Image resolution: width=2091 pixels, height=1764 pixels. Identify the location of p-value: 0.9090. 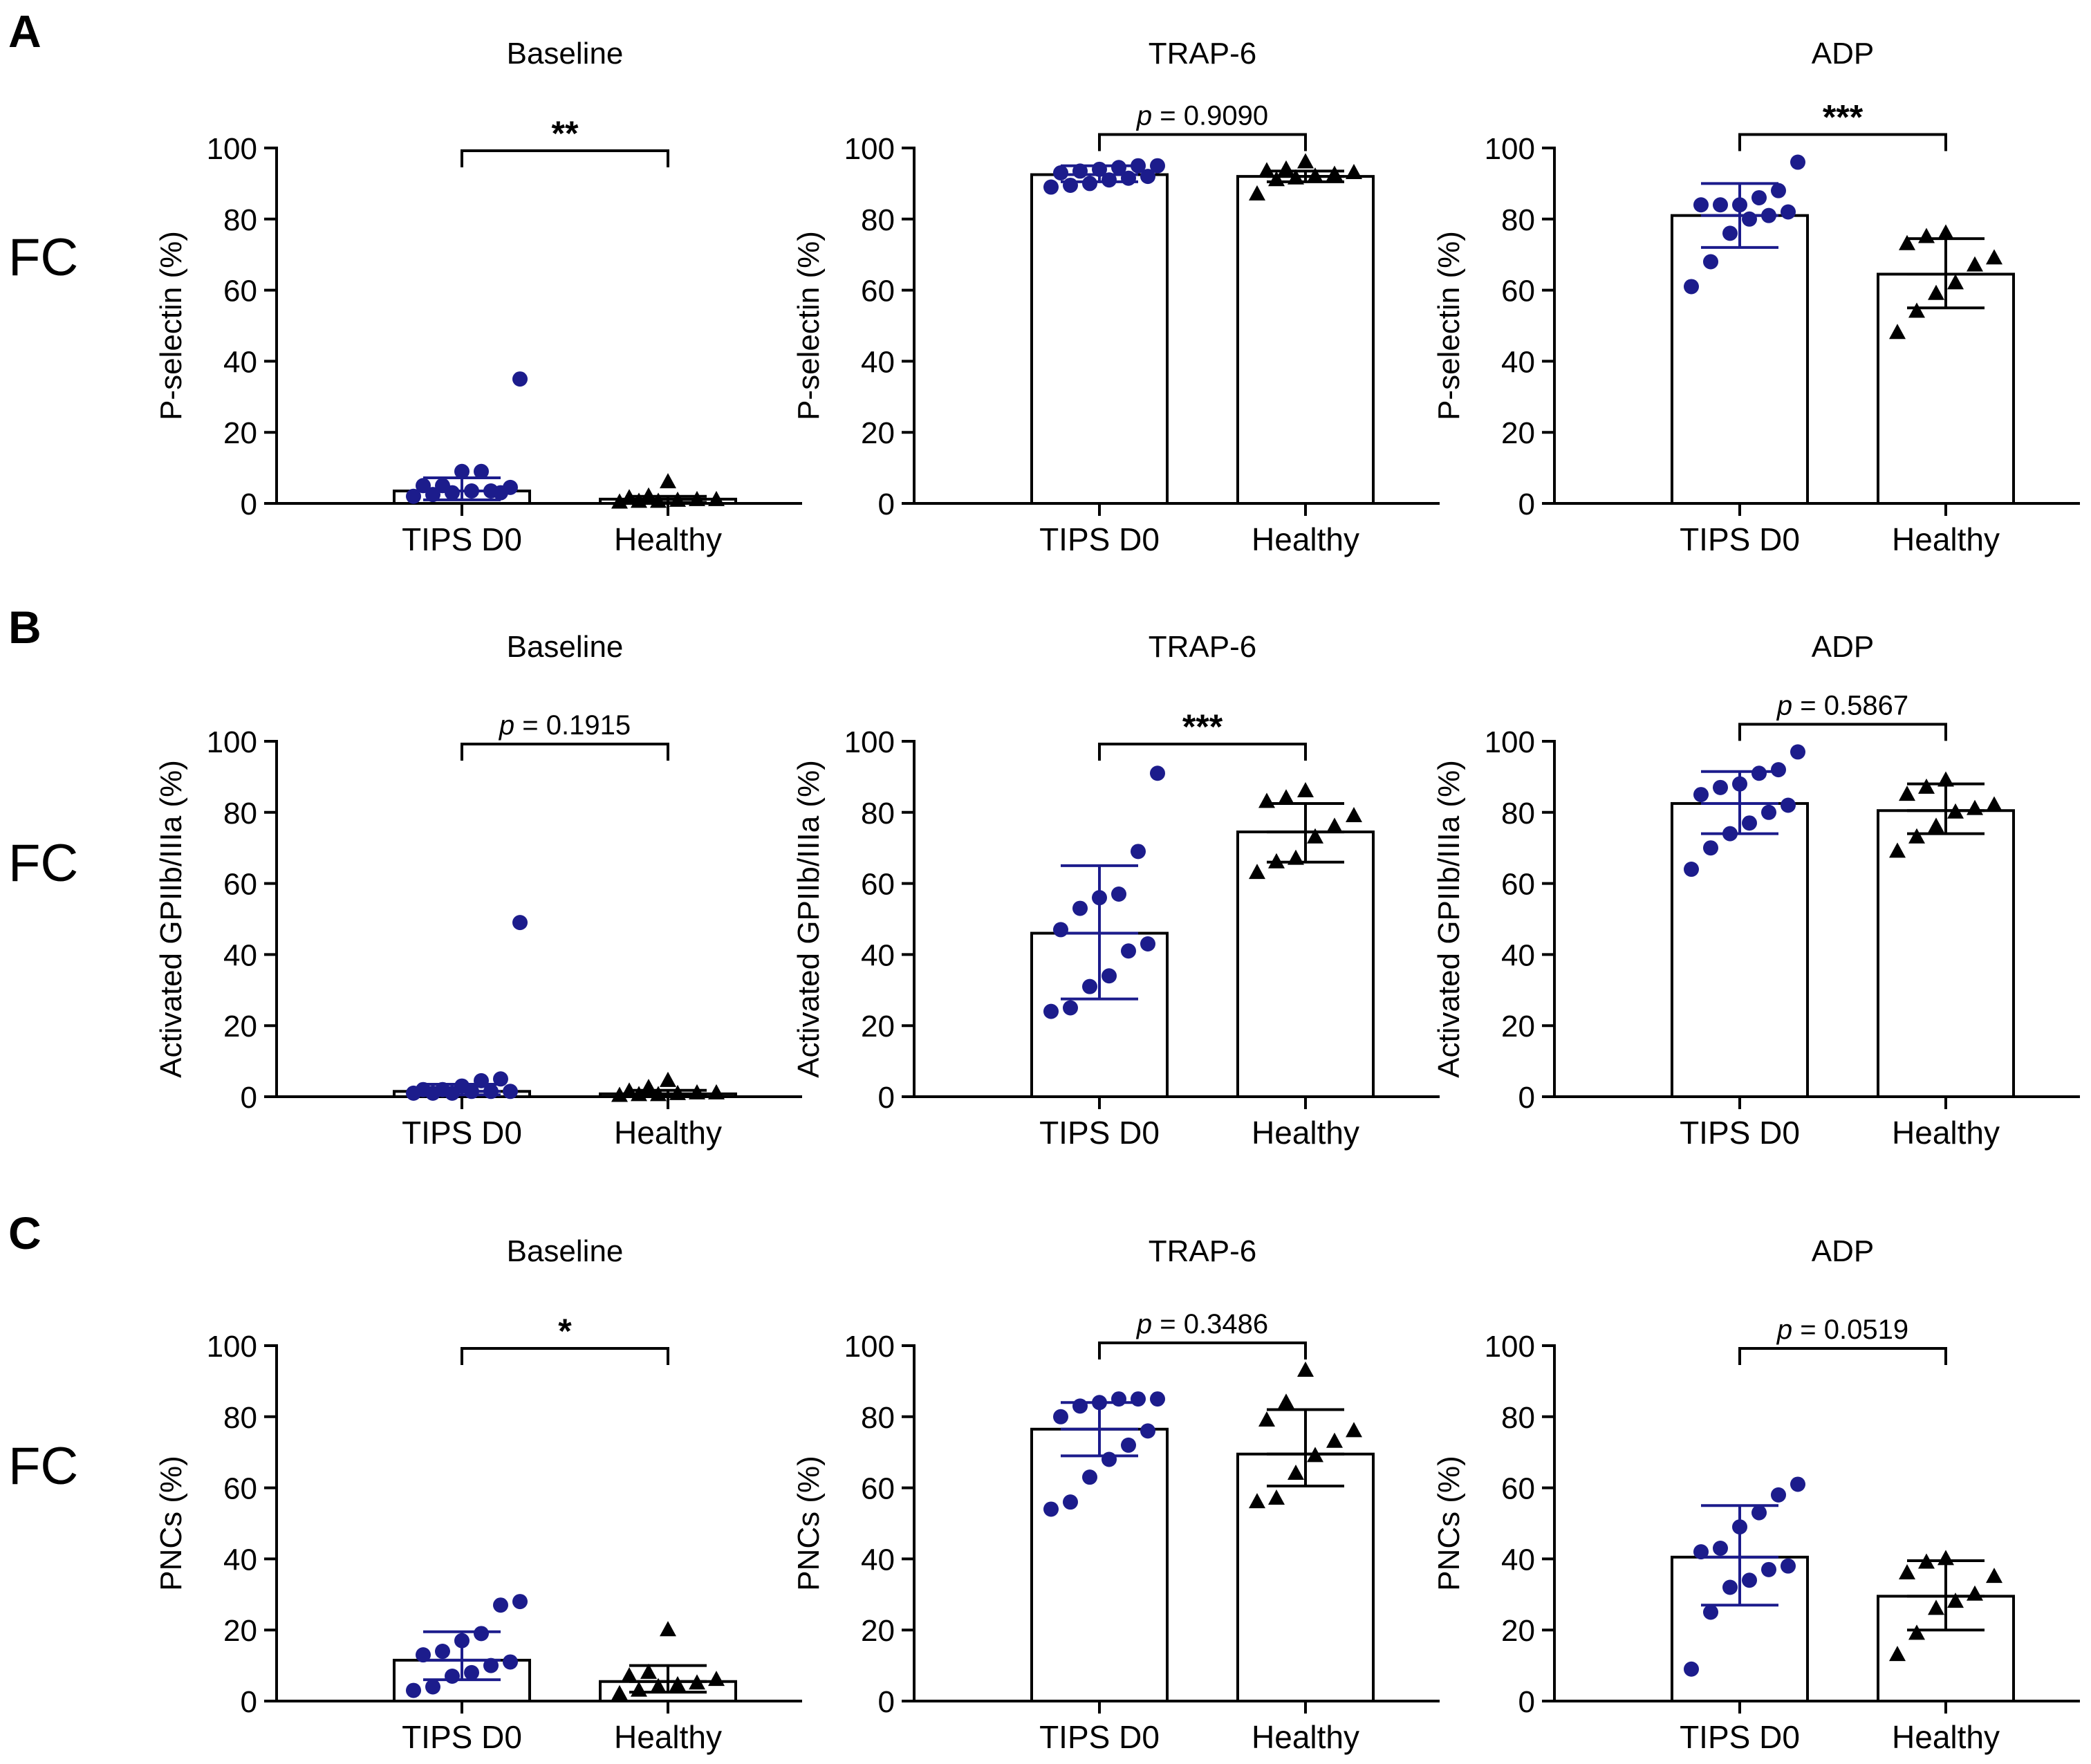
(1226, 116).